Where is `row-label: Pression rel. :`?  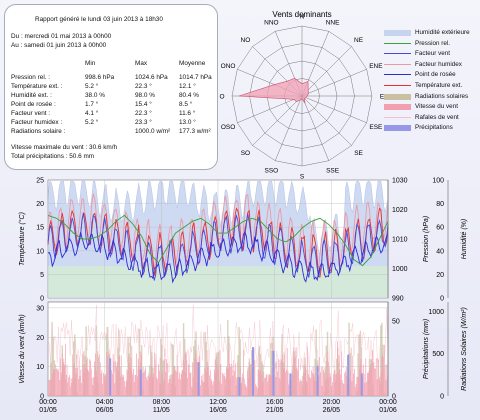 row-label: Pression rel. : is located at coordinates (31, 77).